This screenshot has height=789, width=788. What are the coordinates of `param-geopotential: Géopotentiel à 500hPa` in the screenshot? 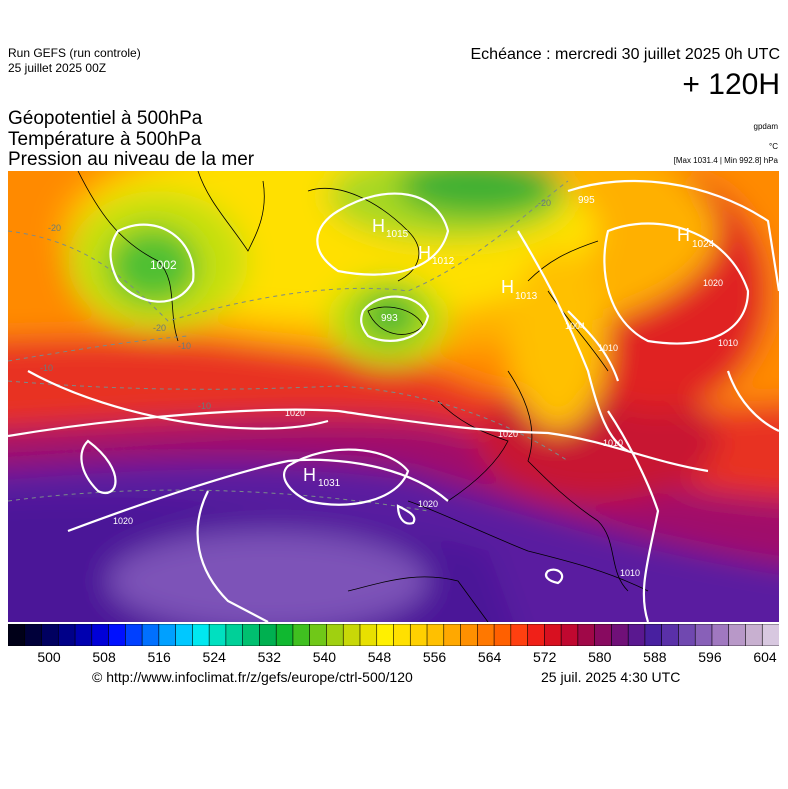 It's located at (105, 118).